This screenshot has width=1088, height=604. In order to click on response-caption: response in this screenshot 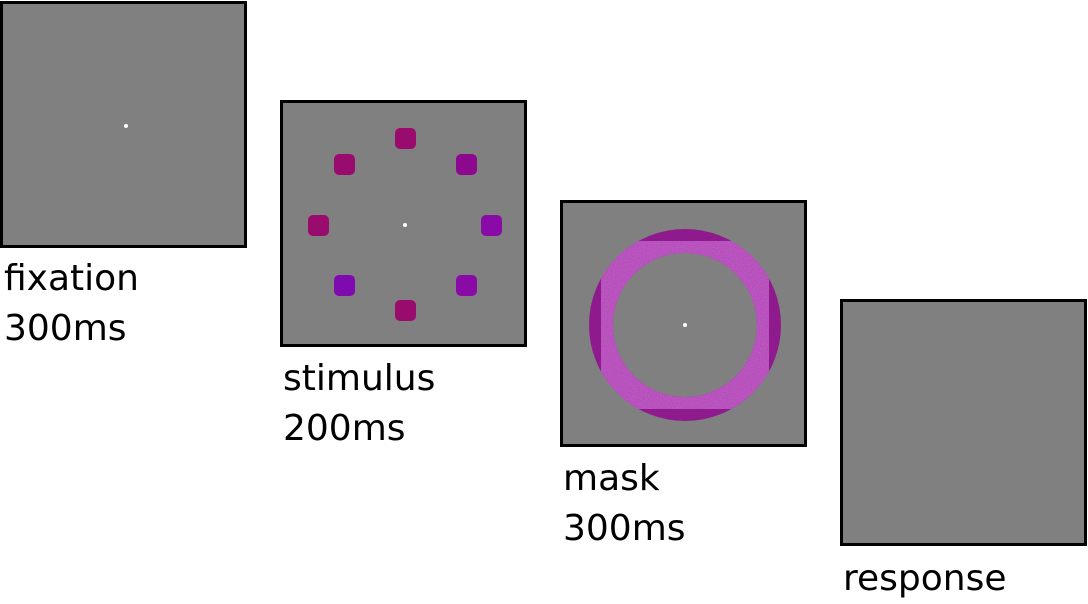, I will do `click(925, 579)`.